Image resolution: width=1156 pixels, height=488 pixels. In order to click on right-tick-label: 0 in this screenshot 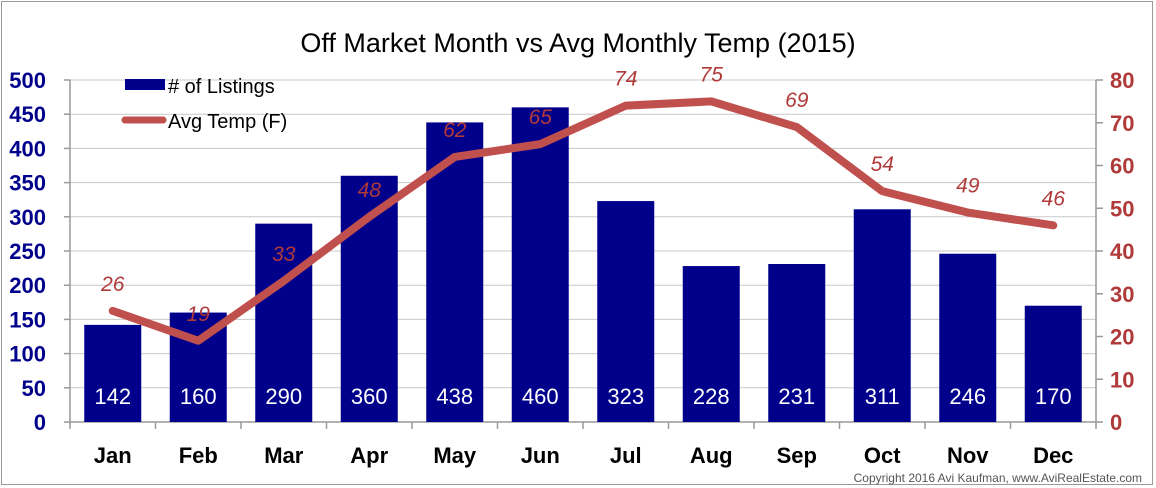, I will do `click(1116, 422)`.